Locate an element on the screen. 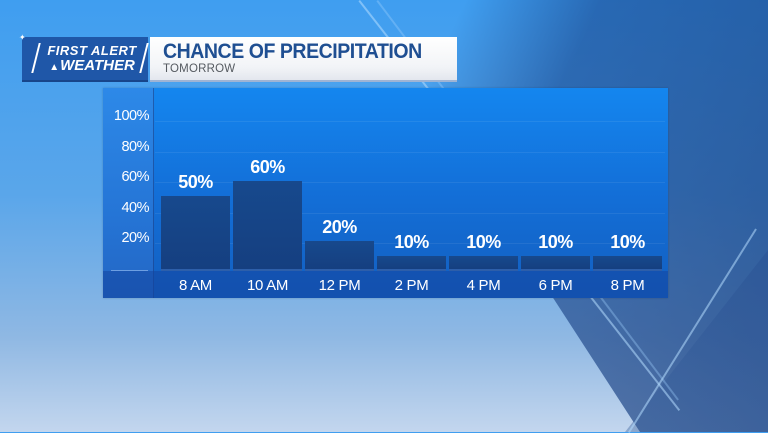  bar-8-am is located at coordinates (195, 233).